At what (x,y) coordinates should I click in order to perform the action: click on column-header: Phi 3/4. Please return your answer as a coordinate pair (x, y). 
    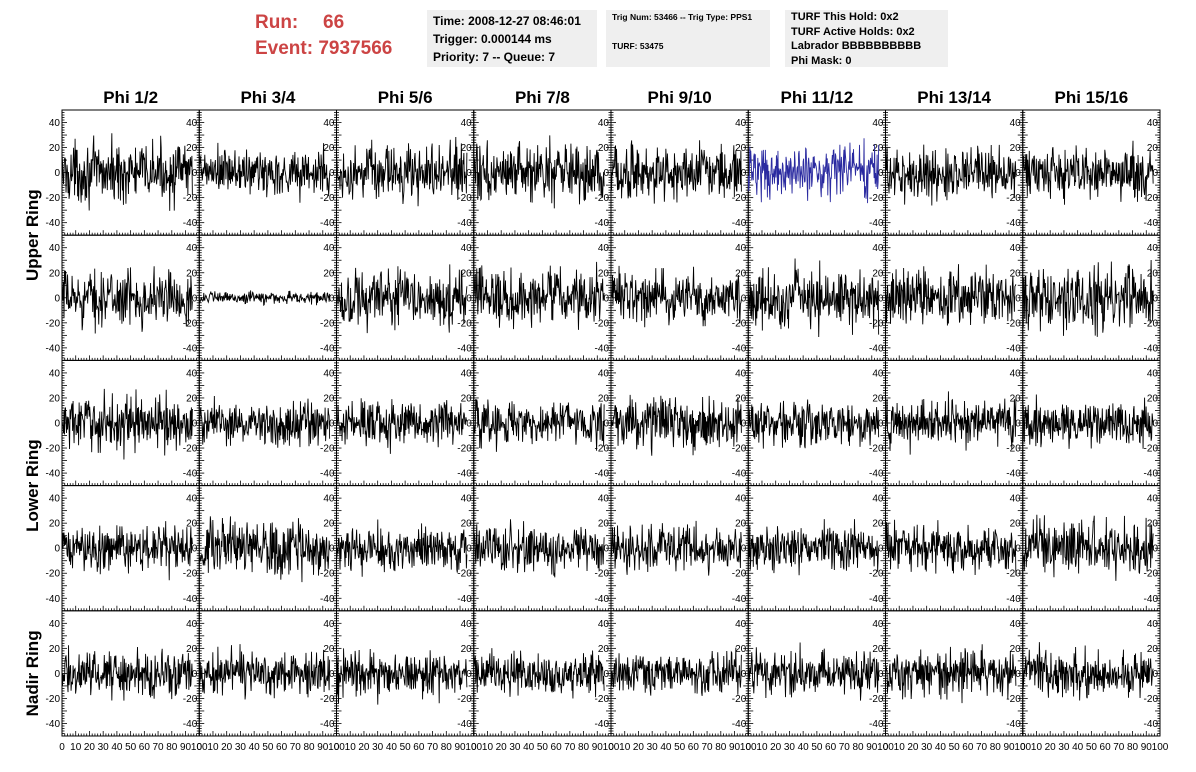
    Looking at the image, I should click on (267, 97).